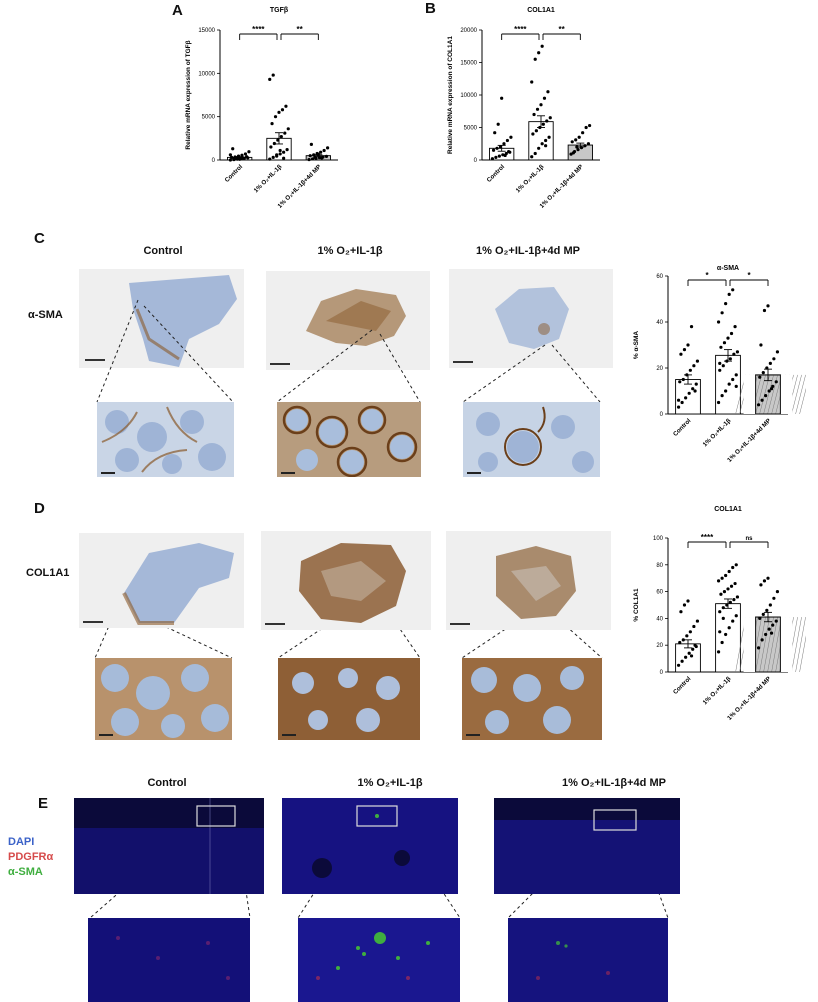  Describe the element at coordinates (588, 960) in the screenshot. I see `if-mp-zoom` at that location.